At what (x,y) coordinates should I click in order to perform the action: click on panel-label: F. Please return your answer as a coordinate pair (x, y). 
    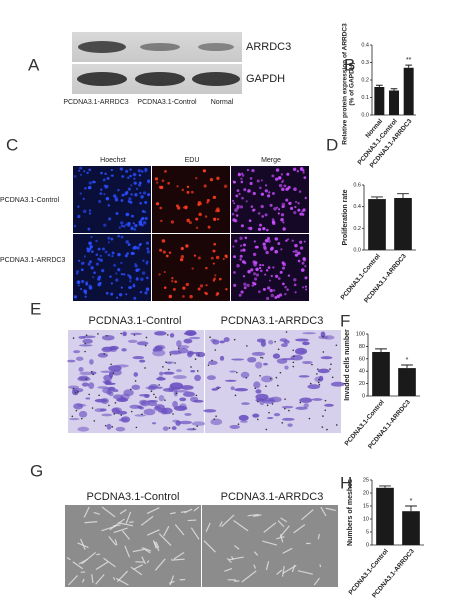
    Looking at the image, I should click on (345, 320).